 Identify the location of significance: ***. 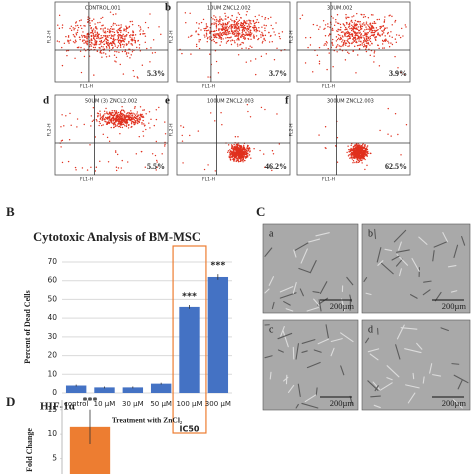
(217, 265).